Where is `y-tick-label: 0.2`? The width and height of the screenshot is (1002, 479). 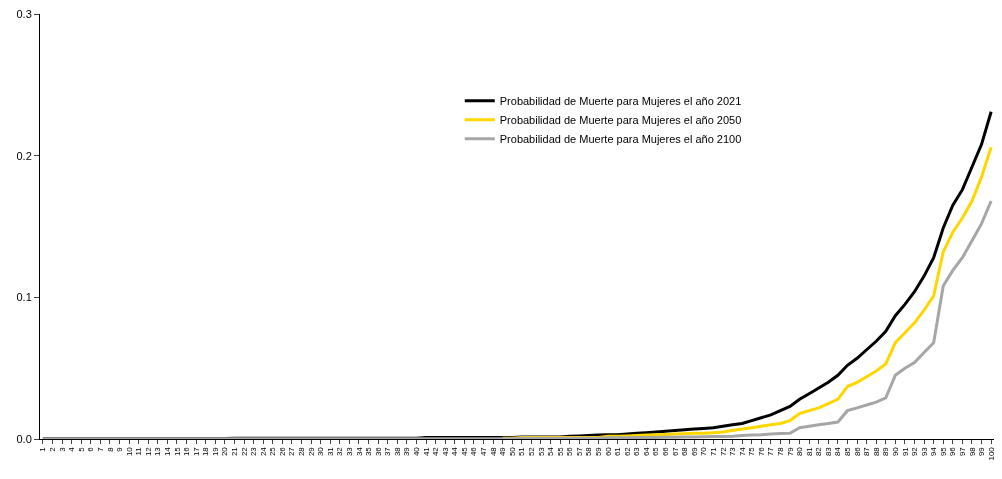 y-tick-label: 0.2 is located at coordinates (24, 155).